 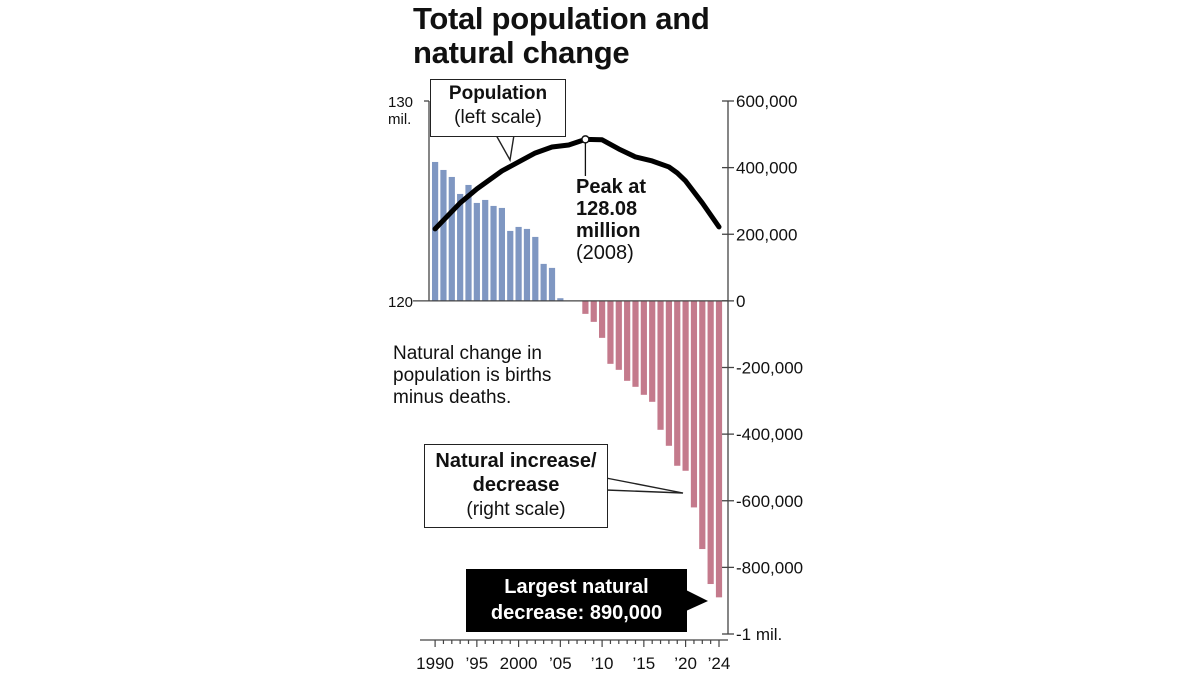 I want to click on bar-1995, so click(x=476, y=251).